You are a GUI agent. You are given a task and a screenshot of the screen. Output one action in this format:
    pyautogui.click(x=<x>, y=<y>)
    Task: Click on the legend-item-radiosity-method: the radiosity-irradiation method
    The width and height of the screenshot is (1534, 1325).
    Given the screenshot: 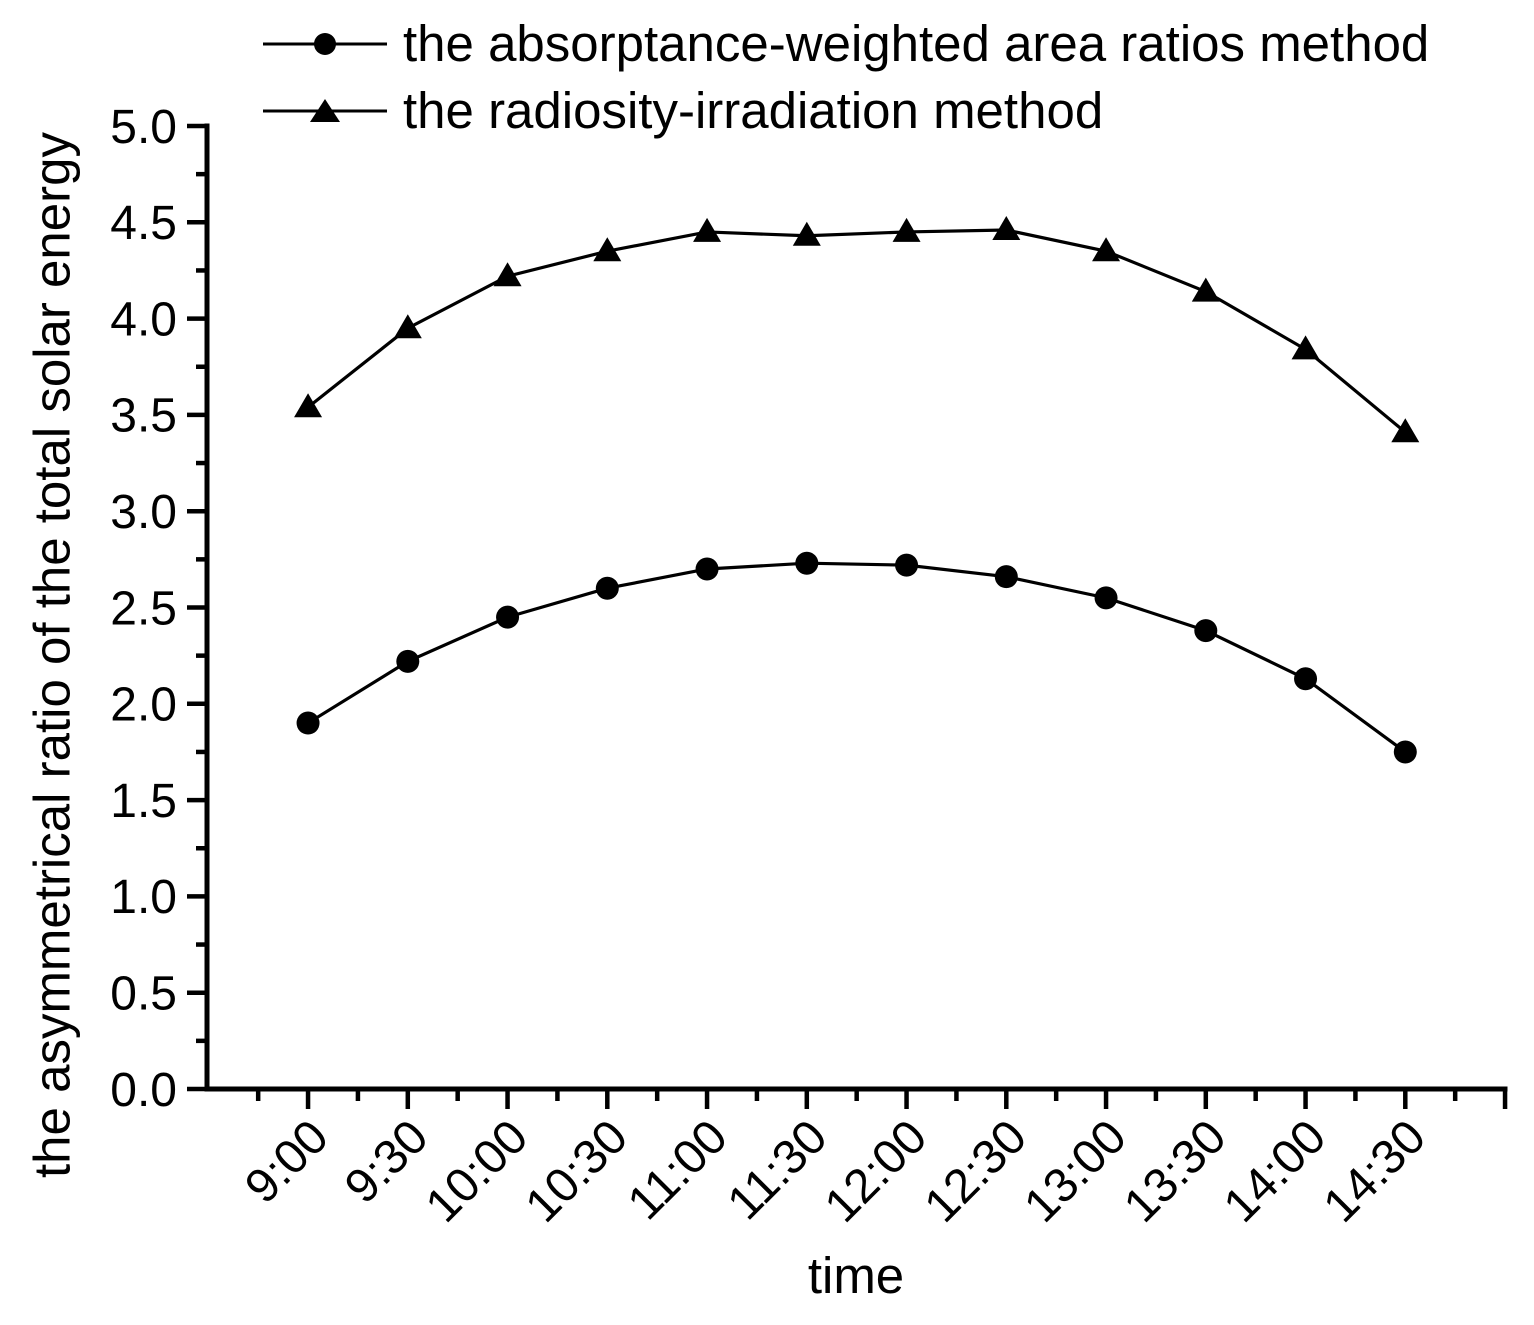 What is the action you would take?
    pyautogui.click(x=846, y=110)
    